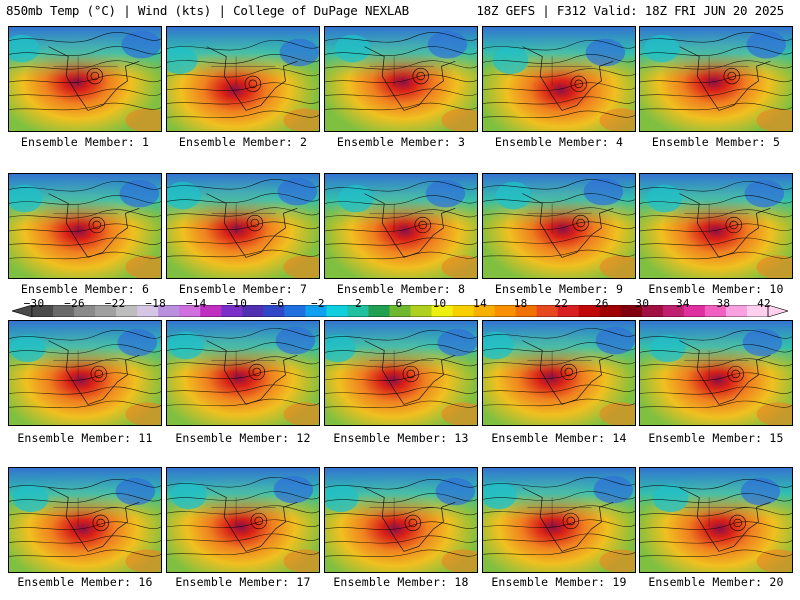  I want to click on member-label: Ensemble Member: 7, so click(243, 289).